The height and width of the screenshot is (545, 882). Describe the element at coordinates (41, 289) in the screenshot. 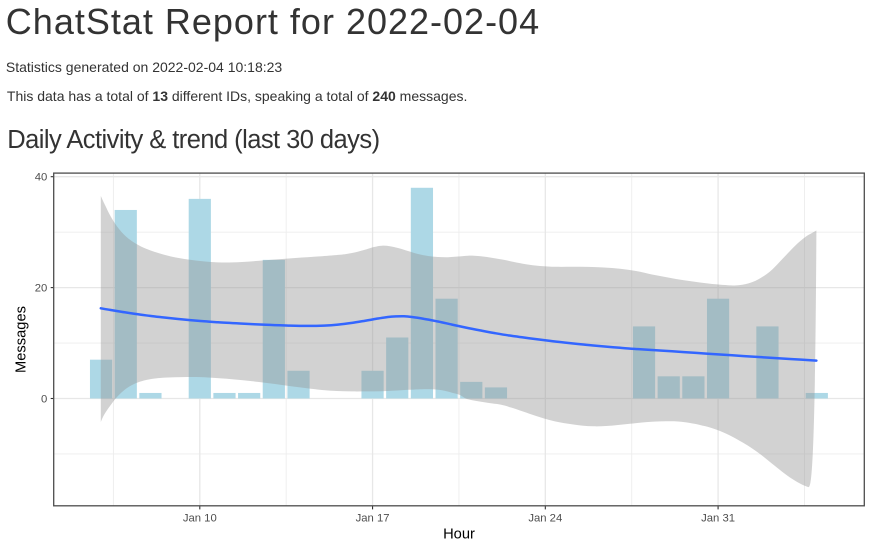

I see `svg-text: 20` at that location.